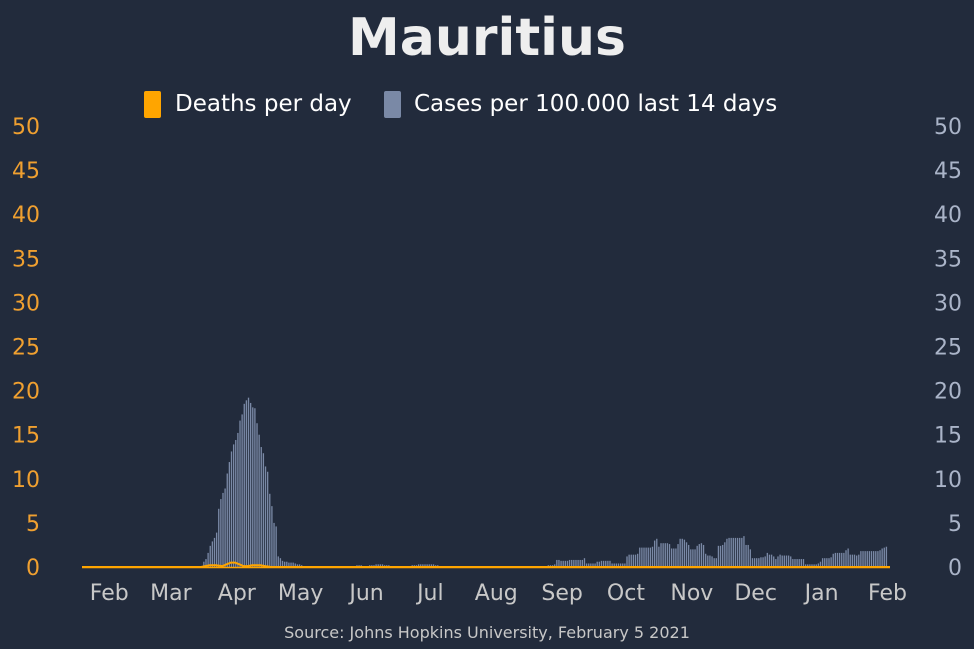  What do you see at coordinates (487, 38) in the screenshot?
I see `chart-title: Mauritius` at bounding box center [487, 38].